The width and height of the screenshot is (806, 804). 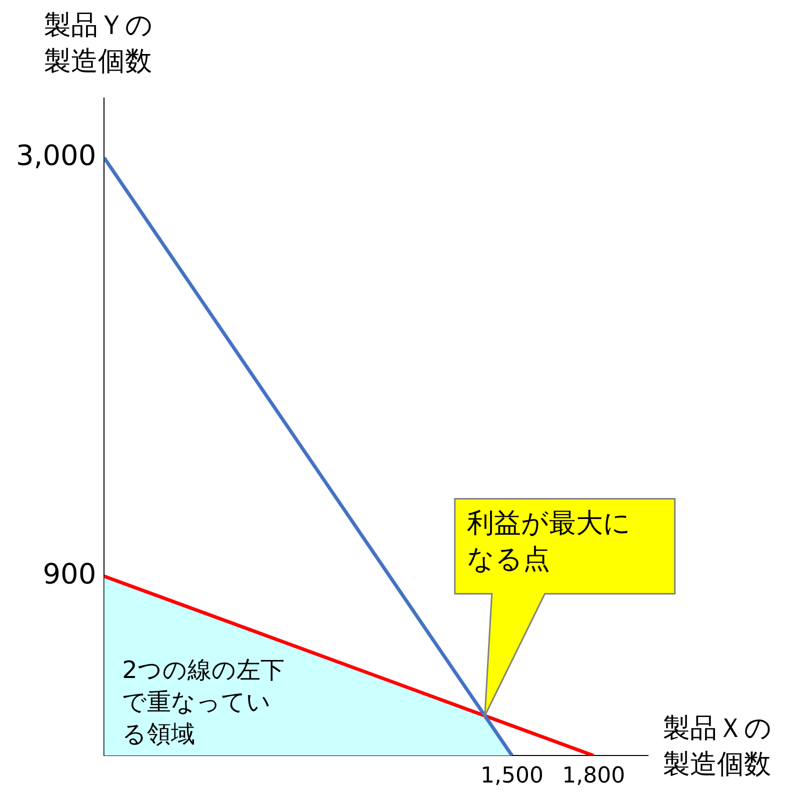 What do you see at coordinates (594, 776) in the screenshot?
I see `x-tick-label: 1,800` at bounding box center [594, 776].